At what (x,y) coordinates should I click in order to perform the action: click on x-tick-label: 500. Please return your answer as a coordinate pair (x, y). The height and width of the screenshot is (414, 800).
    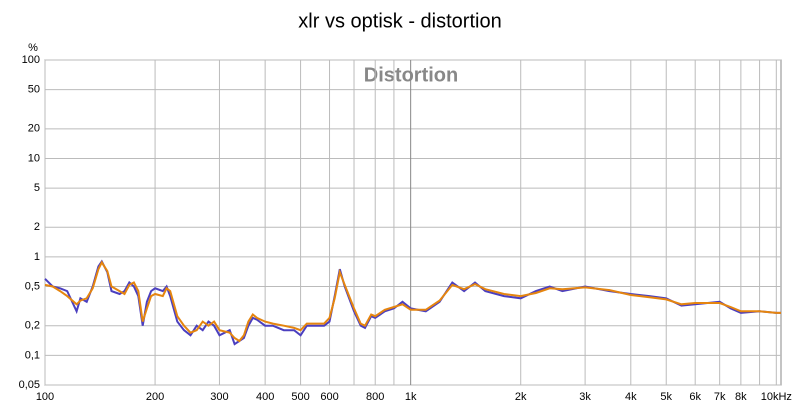
    Looking at the image, I should click on (300, 397).